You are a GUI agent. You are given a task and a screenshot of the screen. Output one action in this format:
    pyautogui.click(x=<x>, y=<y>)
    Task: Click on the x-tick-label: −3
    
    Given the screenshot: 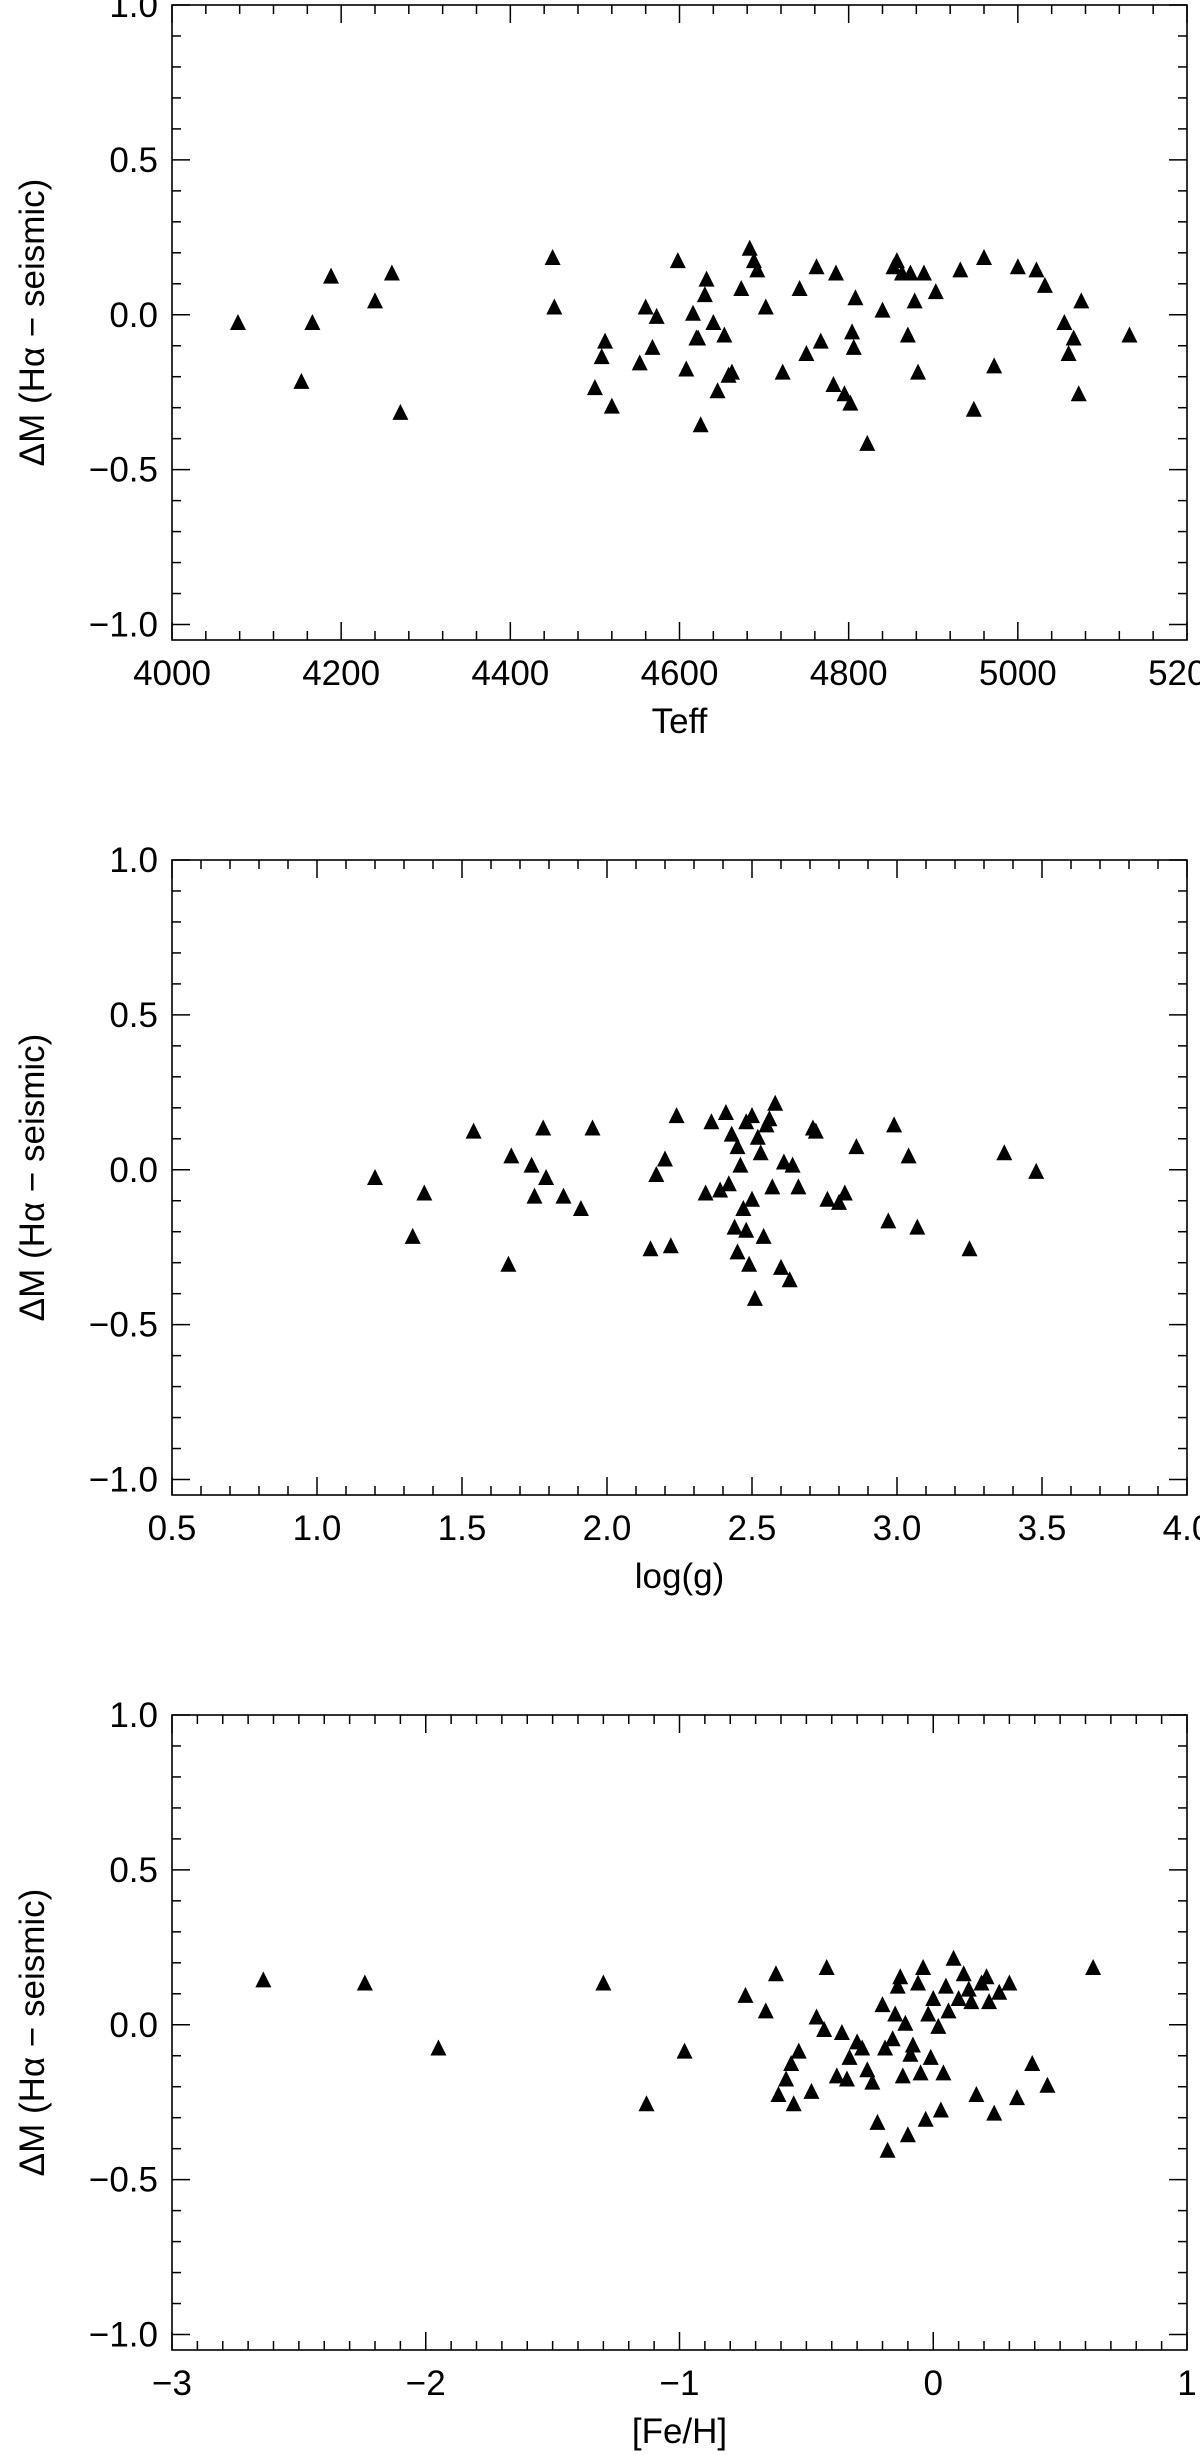 What is the action you would take?
    pyautogui.click(x=172, y=2383)
    